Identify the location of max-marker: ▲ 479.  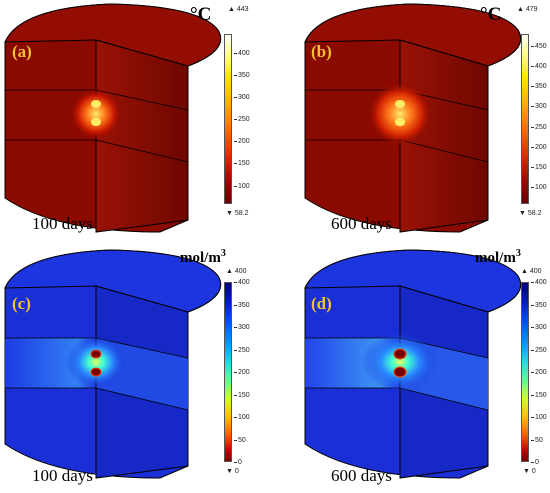
(527, 9).